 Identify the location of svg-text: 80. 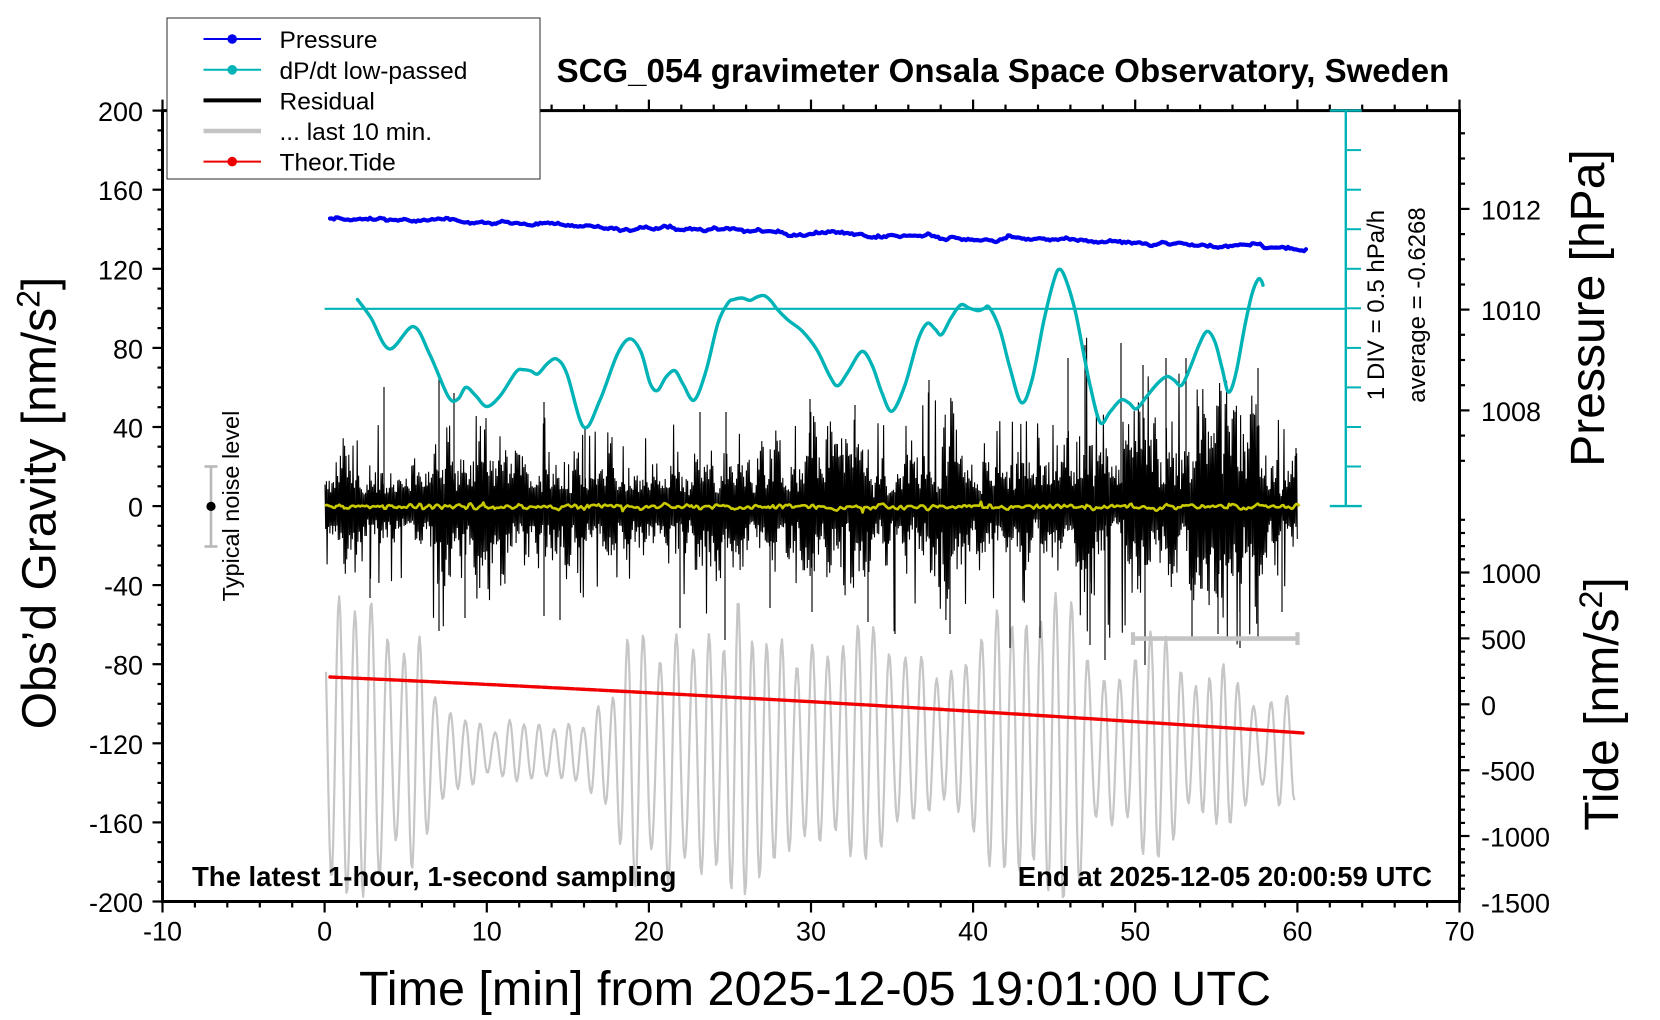
(128, 349).